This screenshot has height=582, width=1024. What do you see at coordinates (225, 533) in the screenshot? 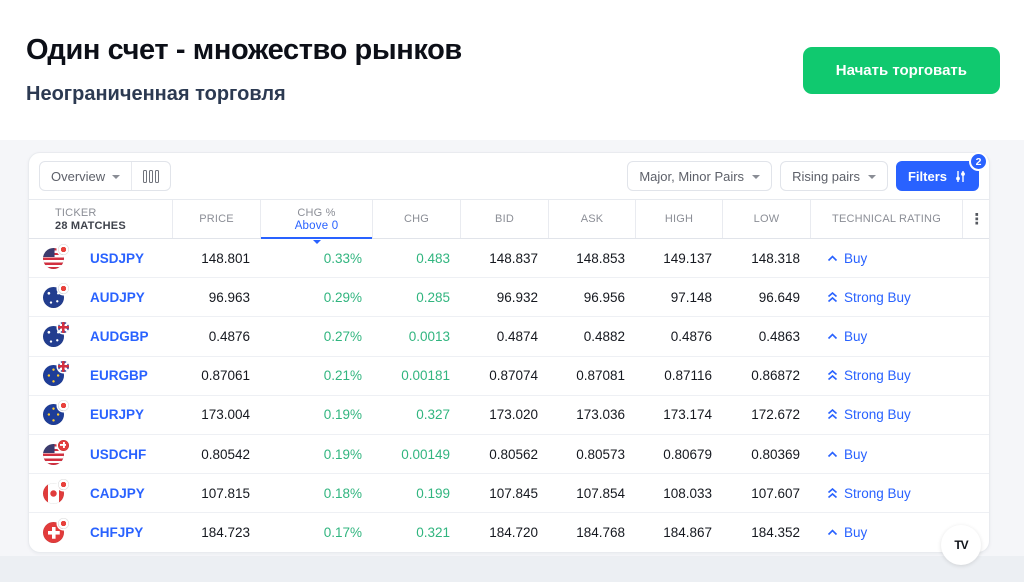
I see `price-cell: 184.723` at bounding box center [225, 533].